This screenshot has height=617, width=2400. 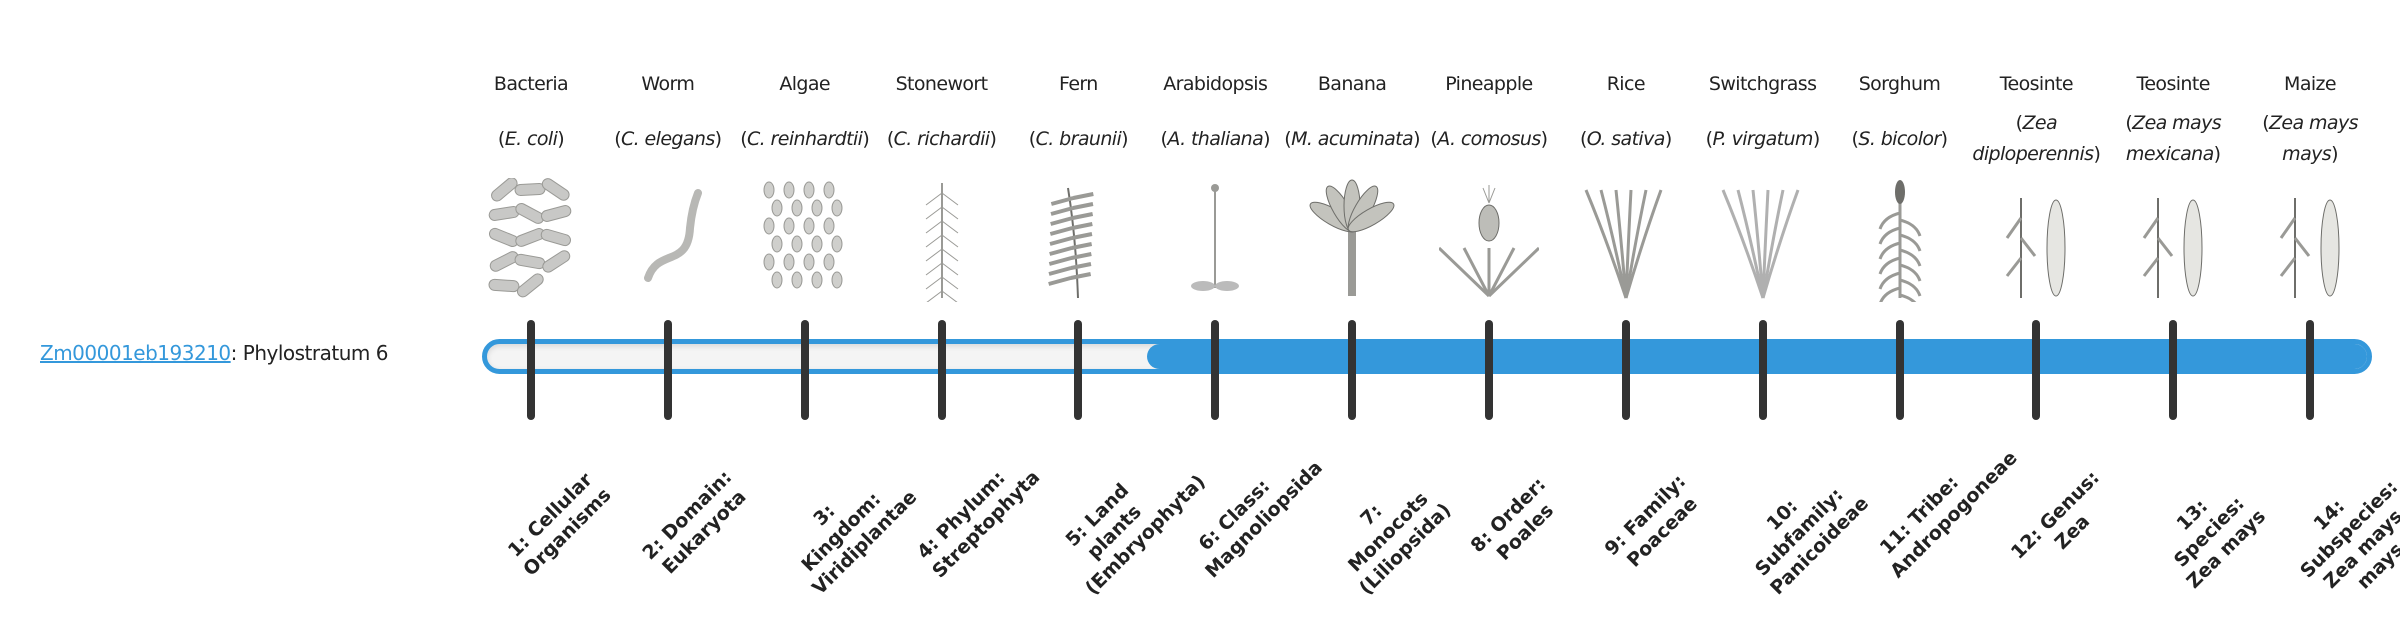 I want to click on organism-column: Worm (C. elegans), so click(x=668, y=183).